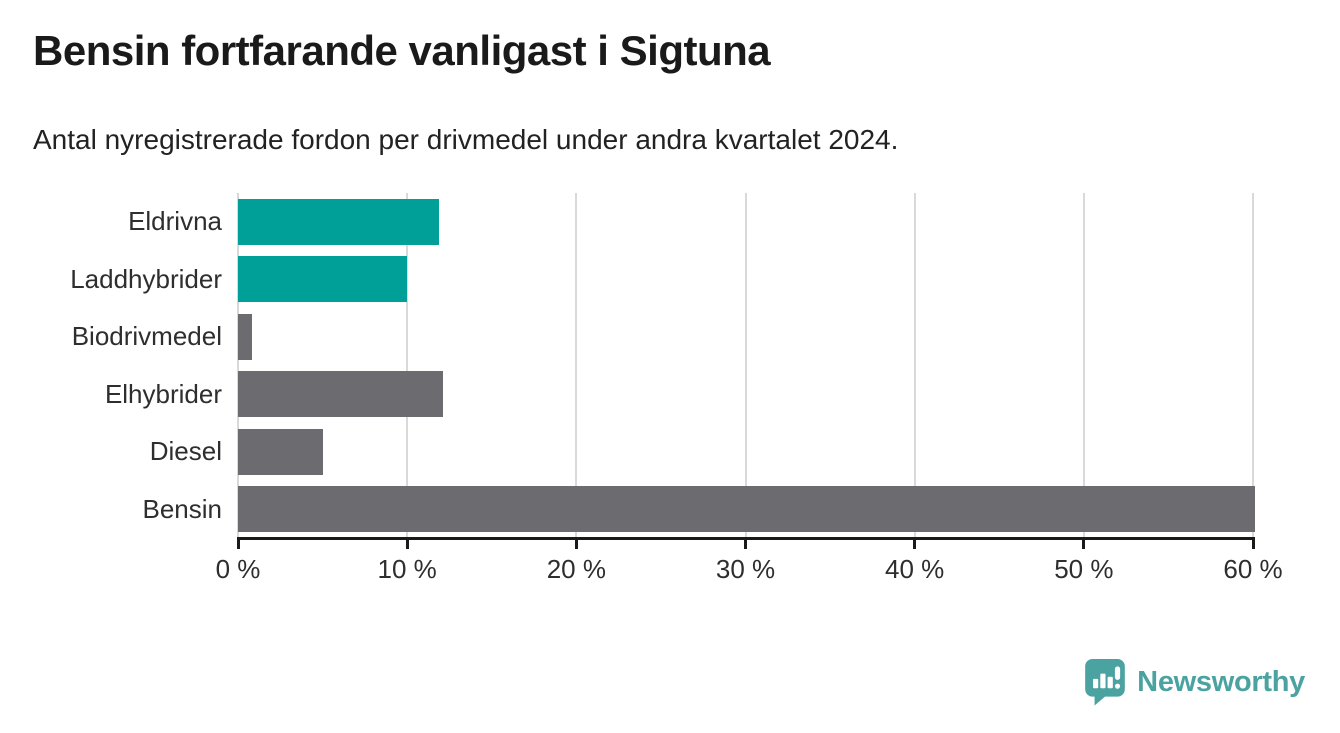 This screenshot has width=1340, height=733. I want to click on newsworthy-logo-icon, so click(1105, 682).